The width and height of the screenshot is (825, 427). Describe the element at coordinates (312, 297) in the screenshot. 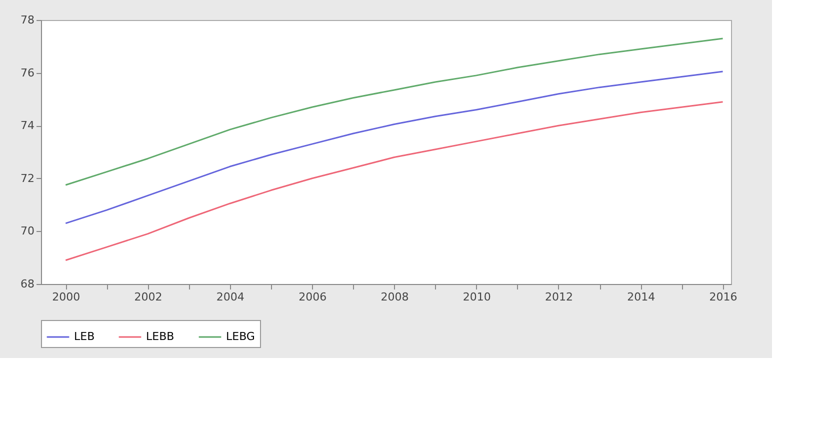

I see `x-tick-label: 2006` at that location.